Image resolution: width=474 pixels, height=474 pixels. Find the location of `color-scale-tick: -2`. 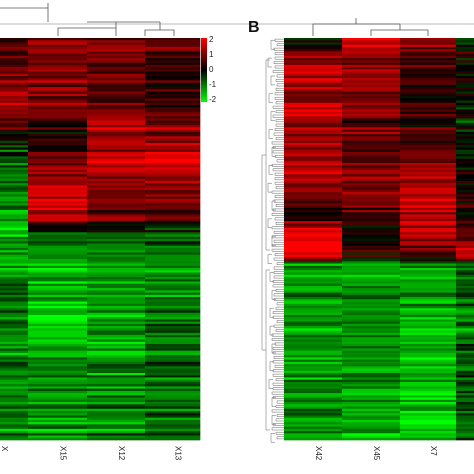

color-scale-tick: -2 is located at coordinates (213, 99).